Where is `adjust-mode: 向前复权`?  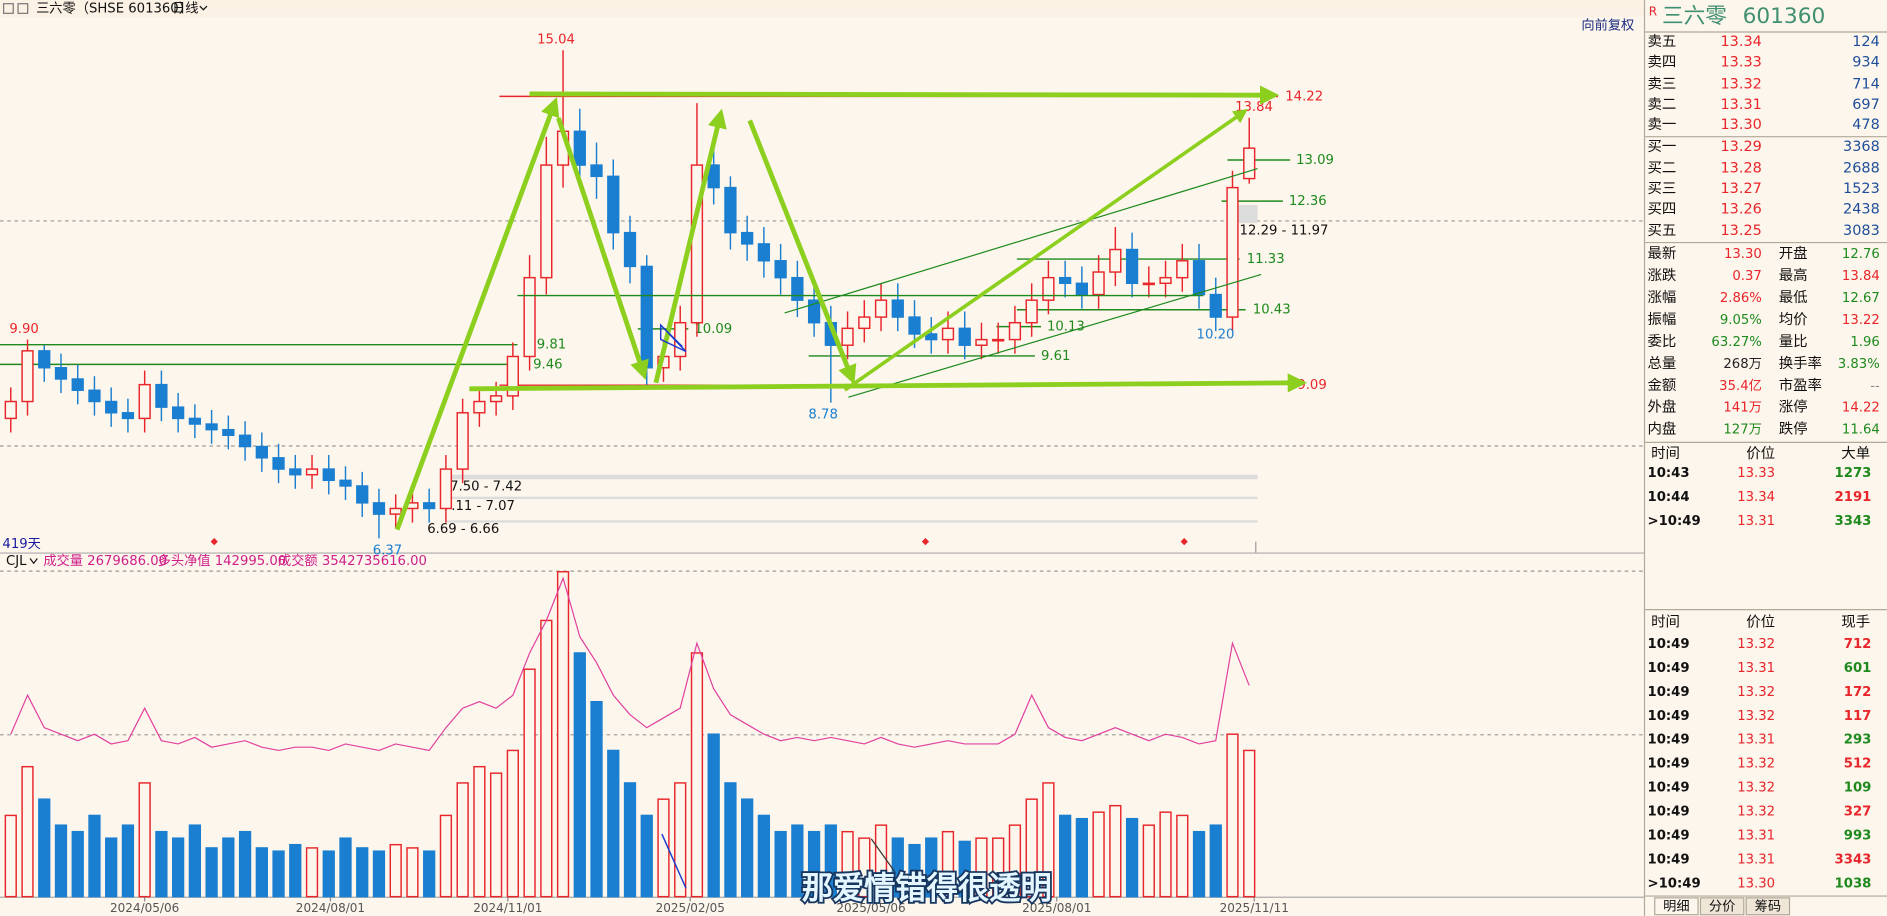
adjust-mode: 向前复权 is located at coordinates (1607, 24).